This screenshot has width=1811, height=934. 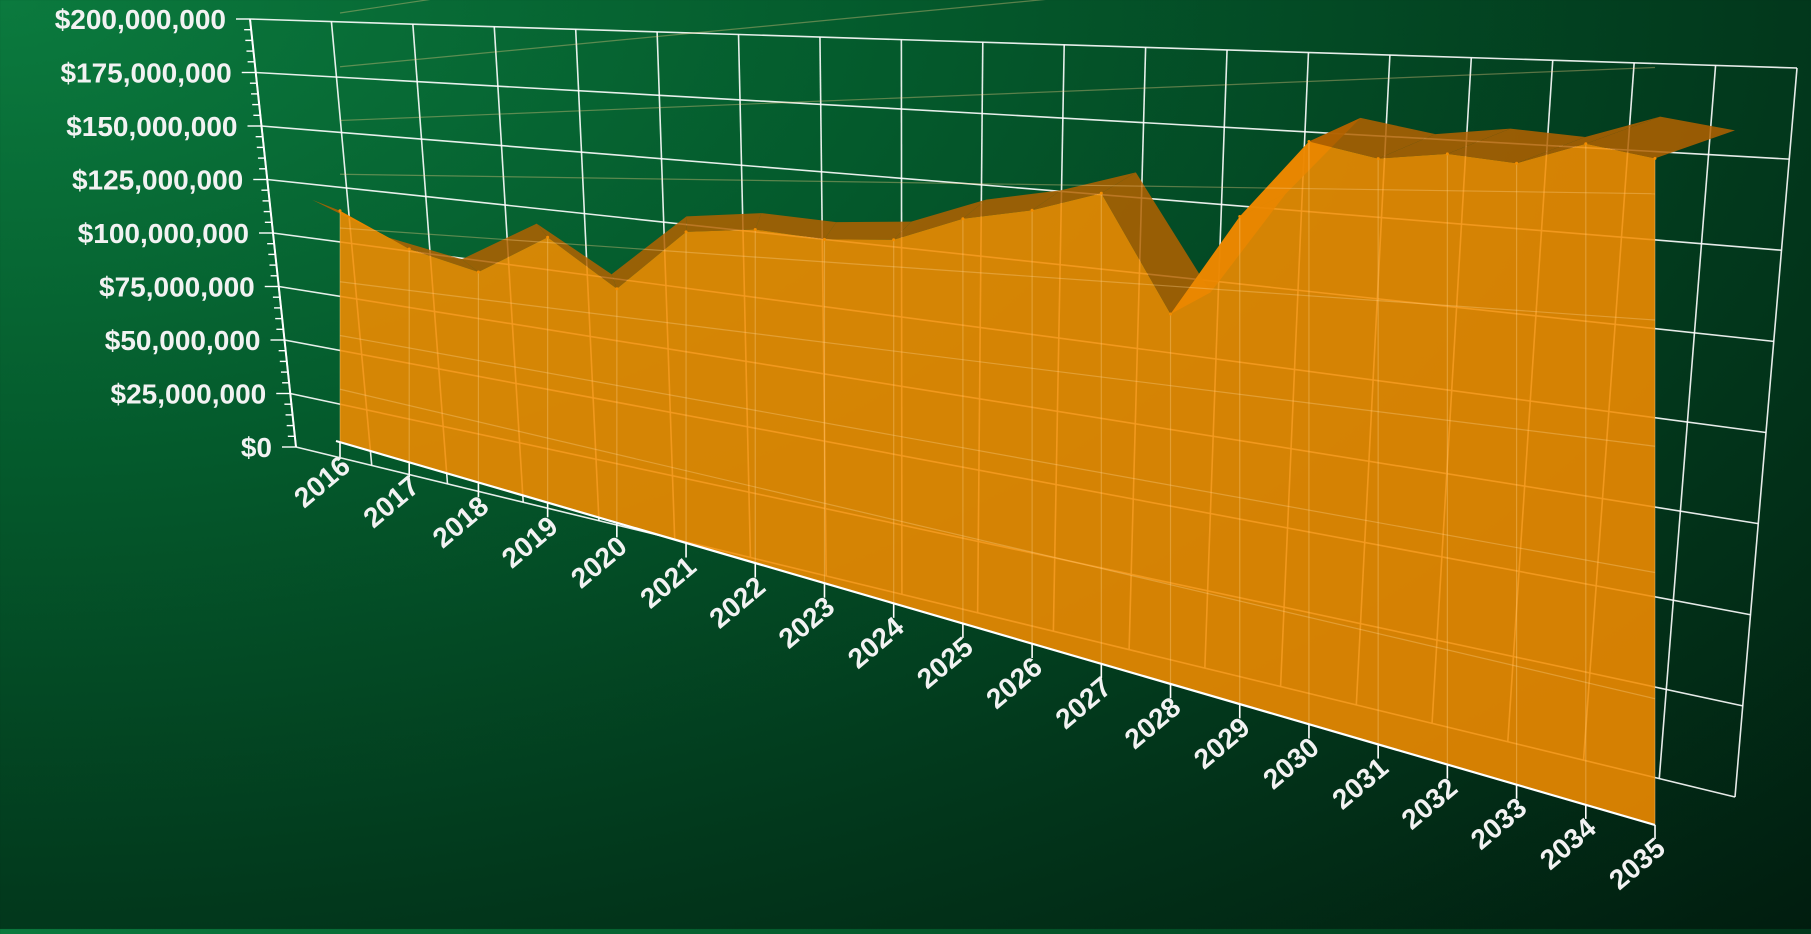 What do you see at coordinates (963, 219) in the screenshot?
I see `data-point-2025` at bounding box center [963, 219].